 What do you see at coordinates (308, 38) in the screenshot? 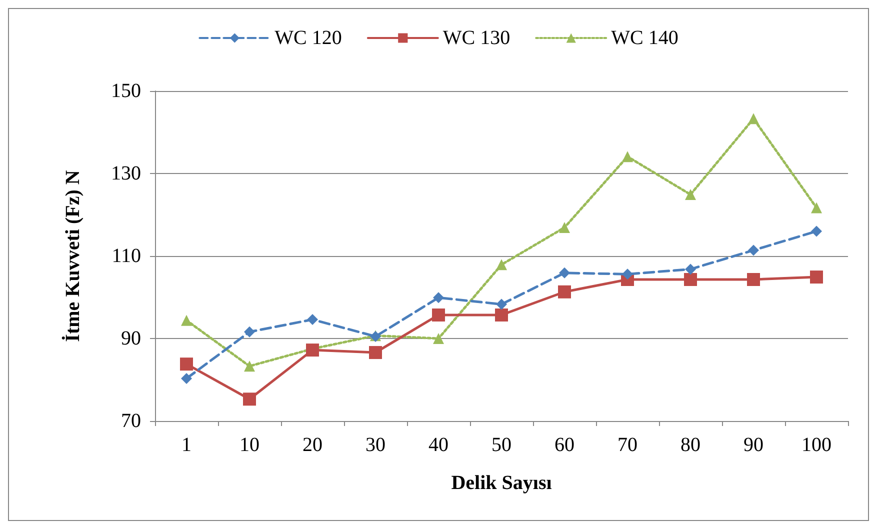
I see `legend-label: WC 120` at bounding box center [308, 38].